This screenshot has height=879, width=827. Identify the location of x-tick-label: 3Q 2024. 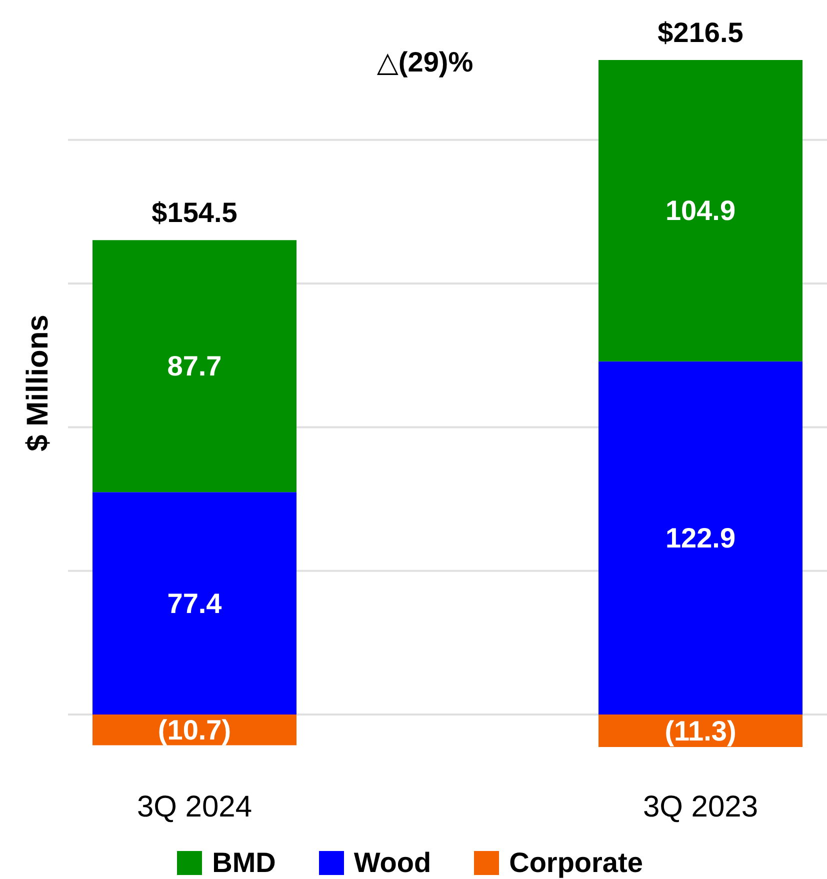
(194, 807).